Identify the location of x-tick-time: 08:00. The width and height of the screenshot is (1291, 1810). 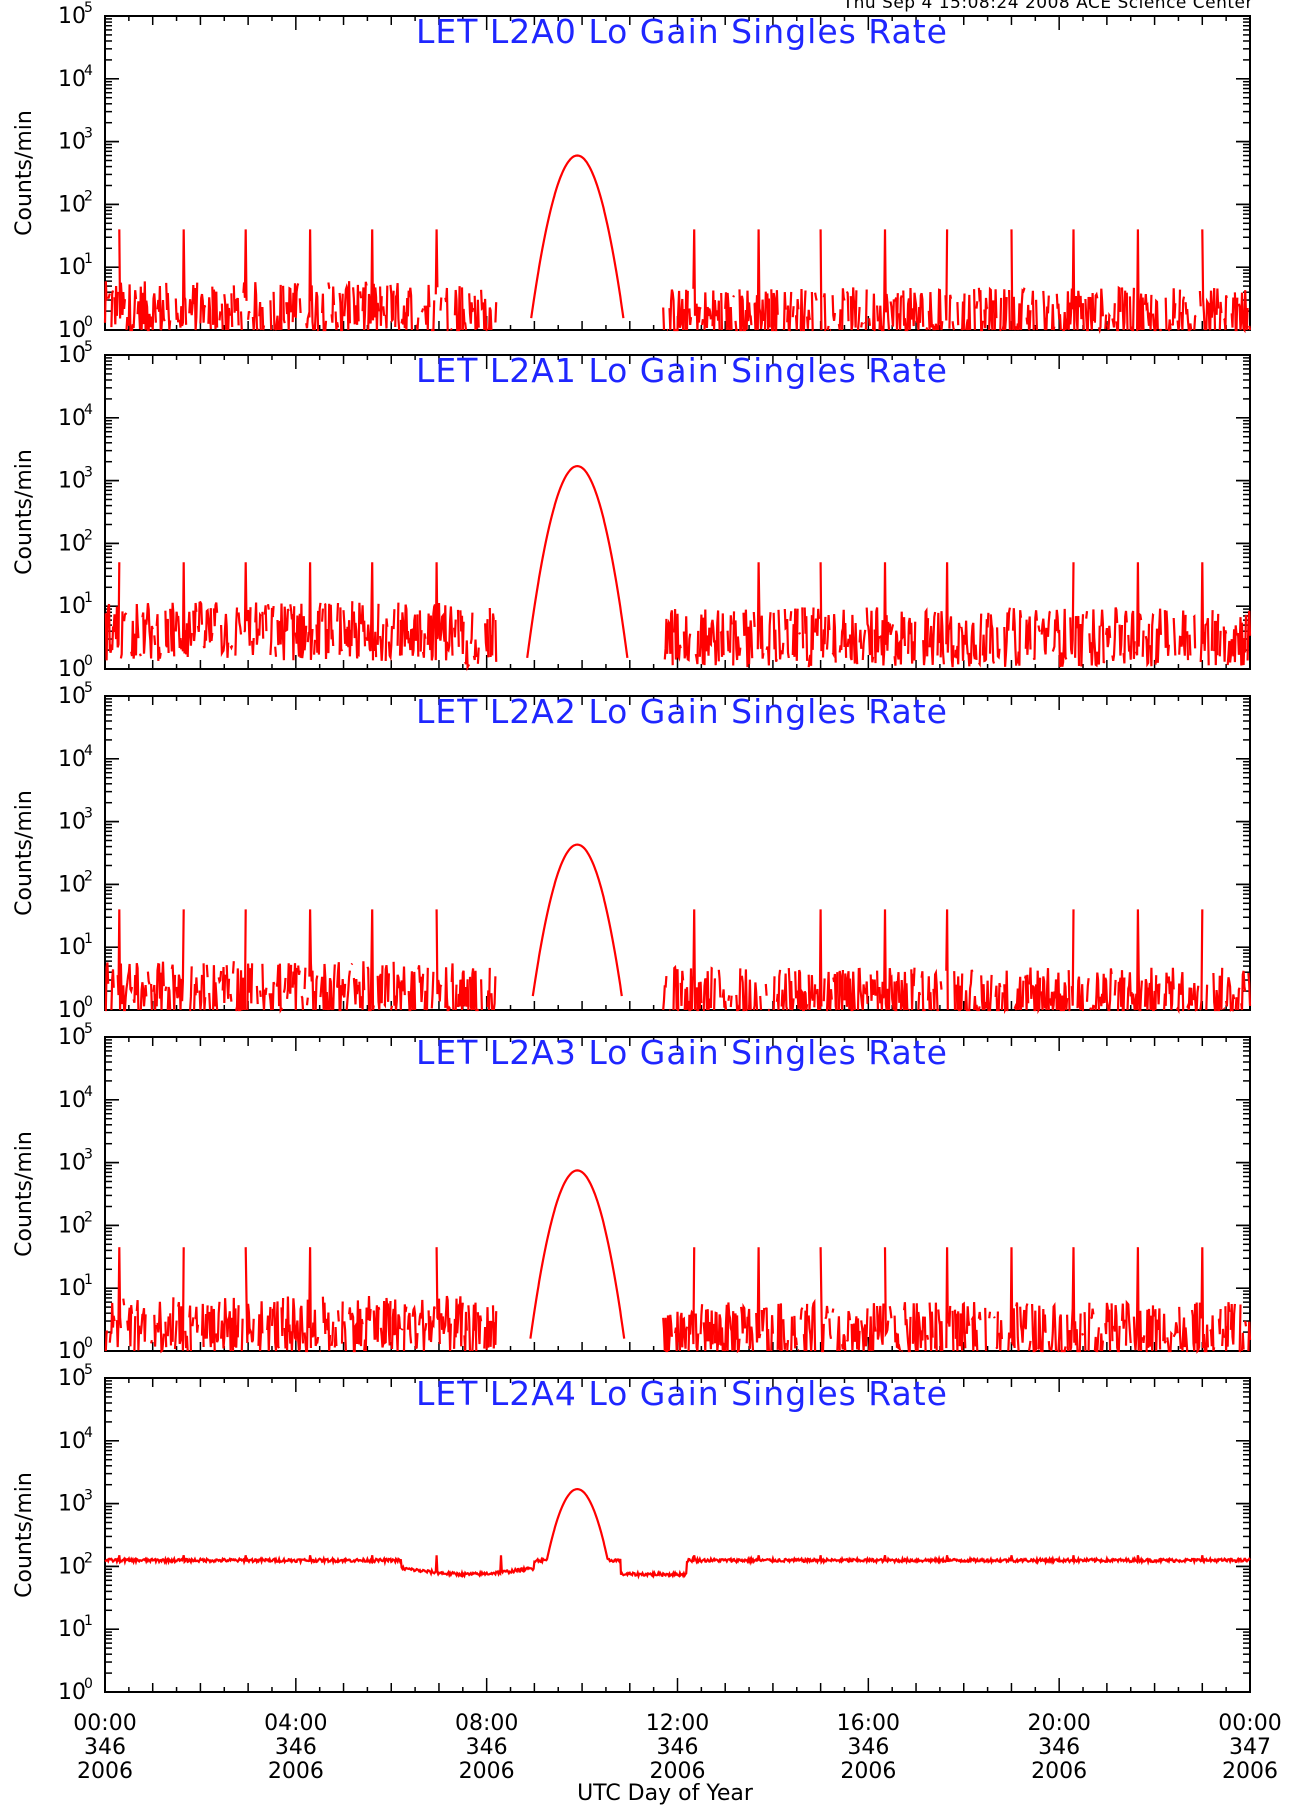
(486, 1723).